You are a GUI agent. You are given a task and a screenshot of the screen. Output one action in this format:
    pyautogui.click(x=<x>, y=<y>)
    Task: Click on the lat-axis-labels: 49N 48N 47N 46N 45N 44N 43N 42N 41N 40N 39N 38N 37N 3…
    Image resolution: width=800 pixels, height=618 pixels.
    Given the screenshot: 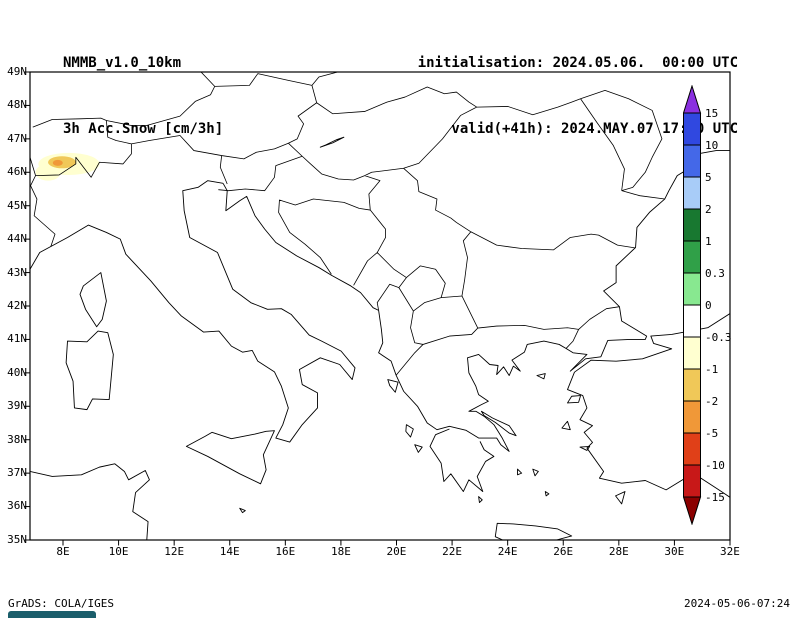 What is the action you would take?
    pyautogui.click(x=13, y=306)
    